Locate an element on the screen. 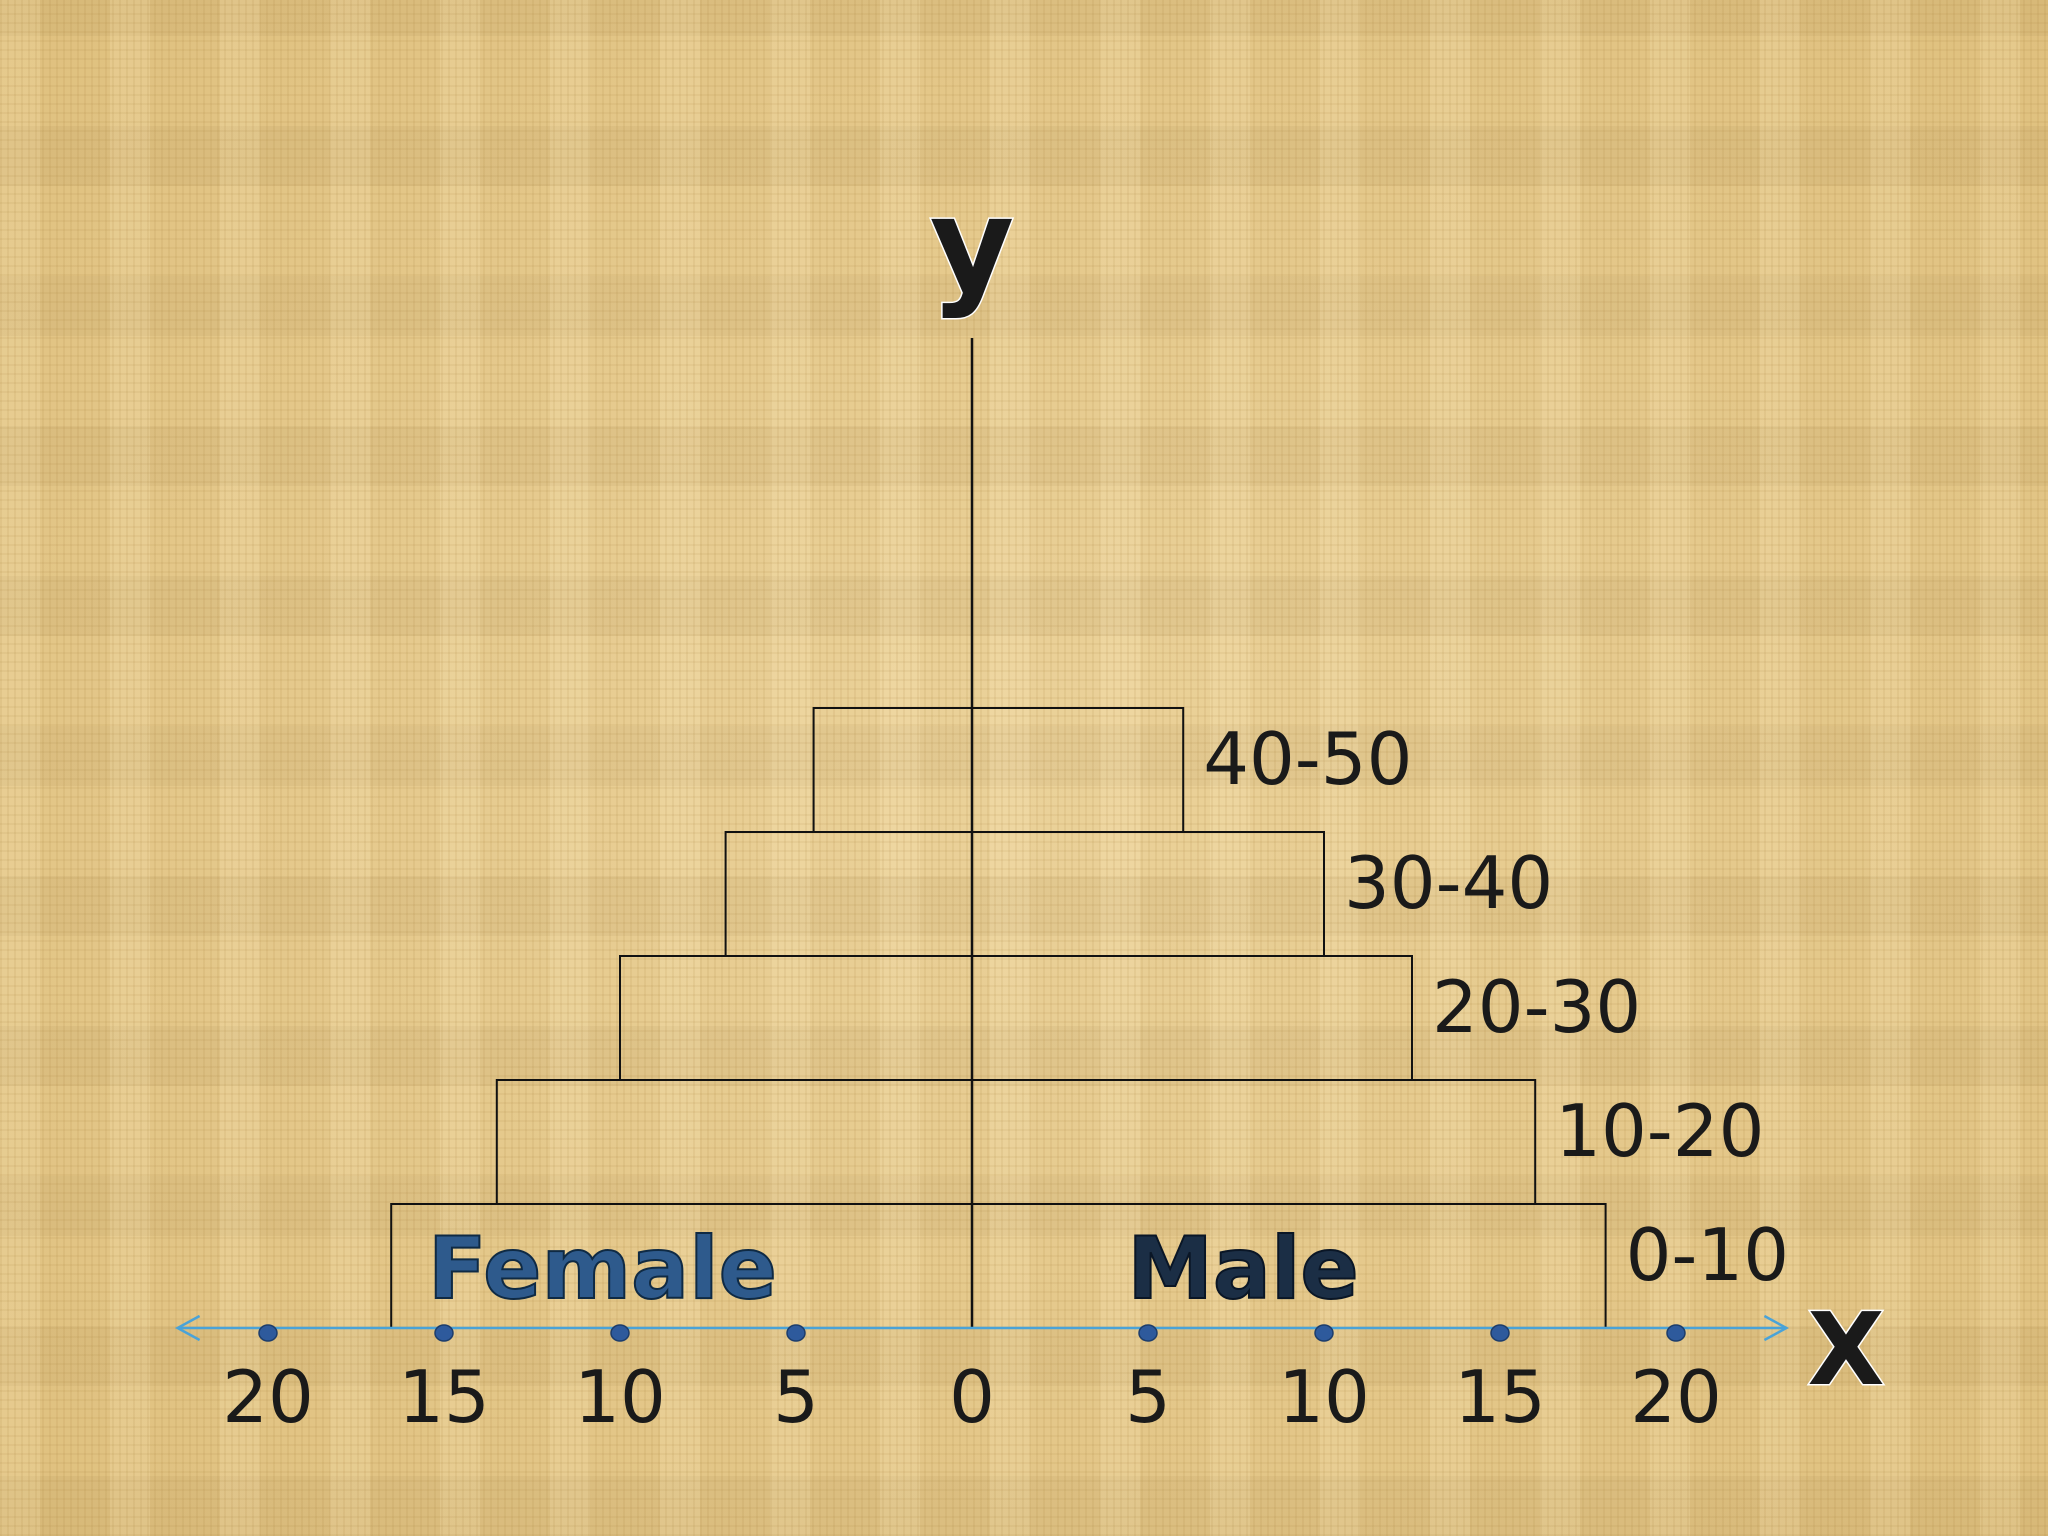  x-axis-letter: X is located at coordinates (1845, 1349).